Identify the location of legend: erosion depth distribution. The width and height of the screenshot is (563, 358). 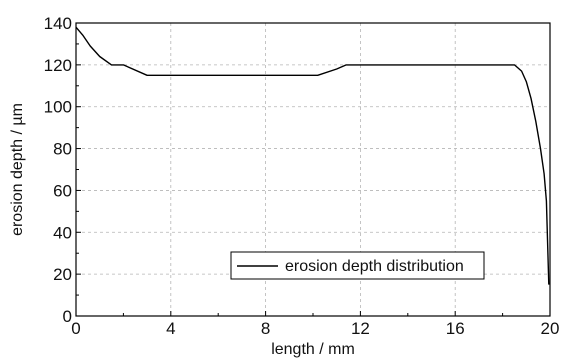
(357, 265).